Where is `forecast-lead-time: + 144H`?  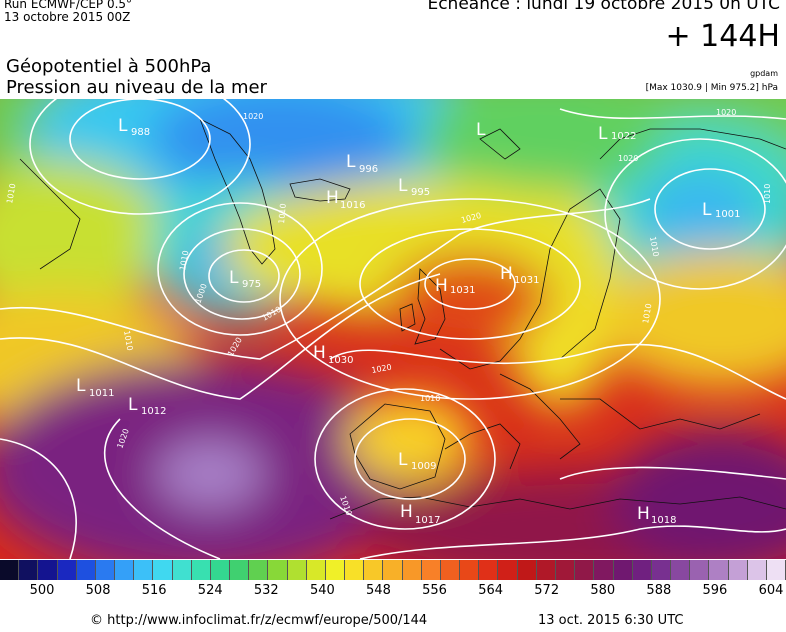
forecast-lead-time: + 144H is located at coordinates (723, 36).